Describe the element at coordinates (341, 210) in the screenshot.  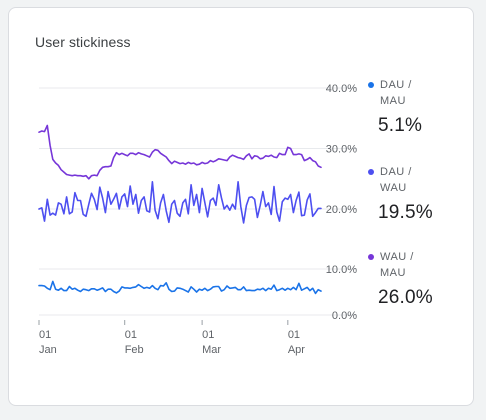
I see `y-tick-label: 20.0%` at that location.